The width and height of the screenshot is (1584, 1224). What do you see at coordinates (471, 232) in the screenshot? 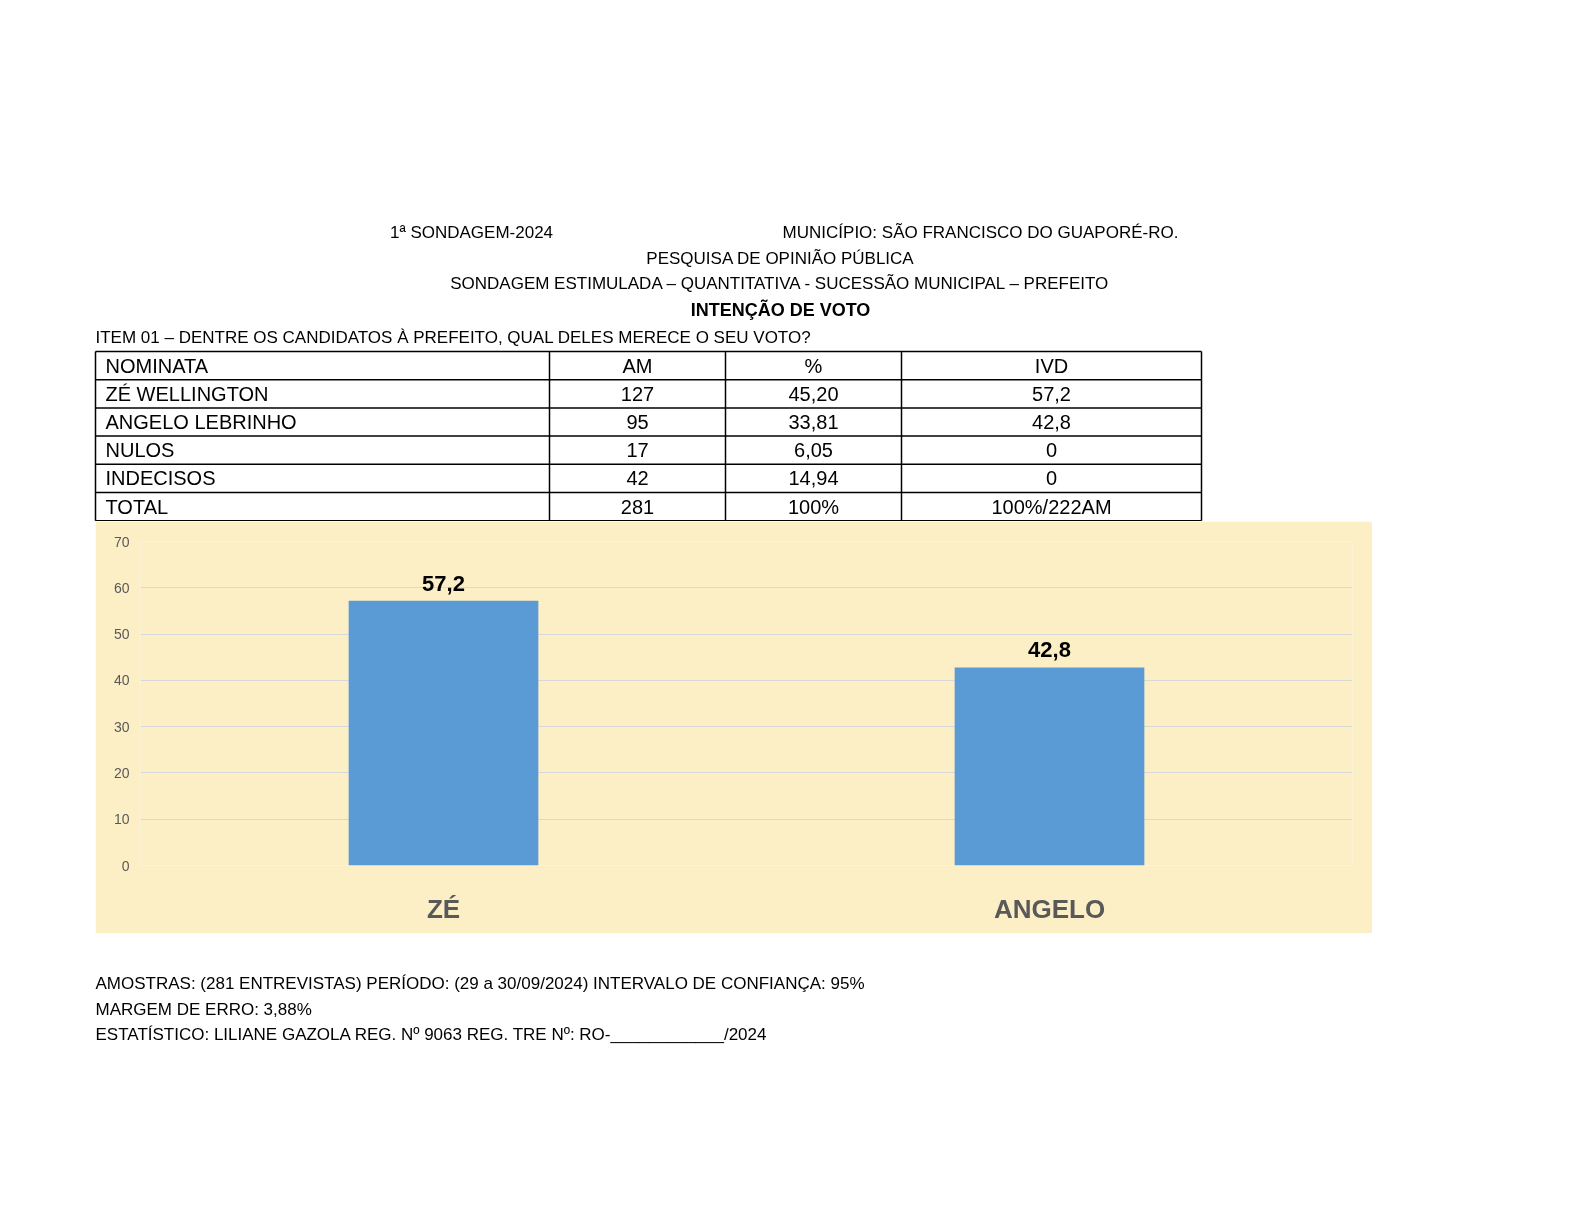
I see `text: 1ª SONDAGEM-2024` at bounding box center [471, 232].